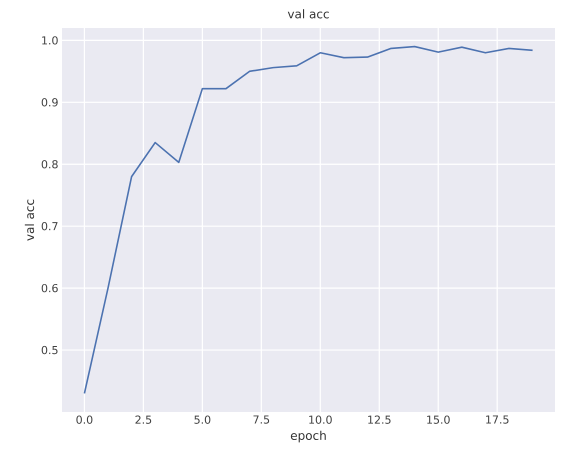 This screenshot has height=457, width=570. I want to click on y-axis-title: val acc, so click(29, 220).